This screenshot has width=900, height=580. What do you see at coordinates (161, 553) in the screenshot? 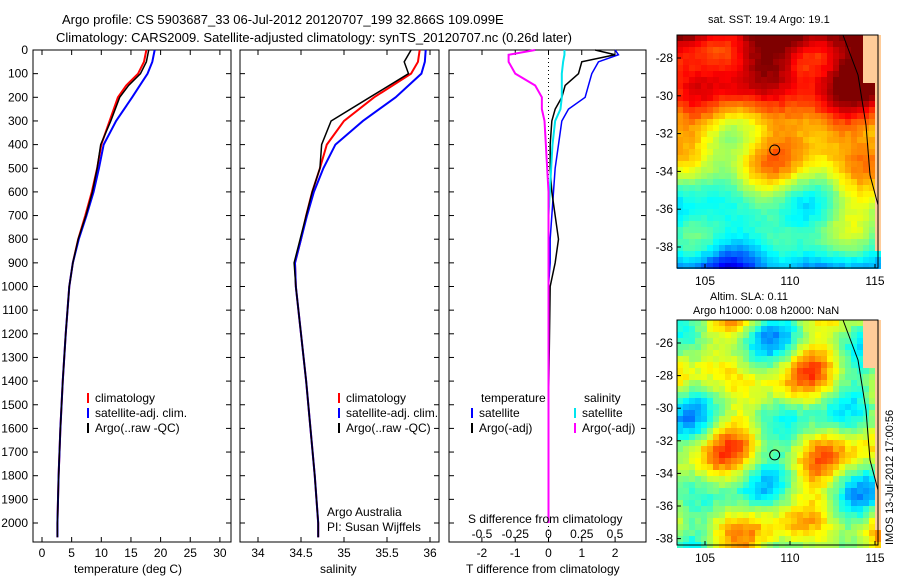
I see `x-tick-label: 20` at bounding box center [161, 553].